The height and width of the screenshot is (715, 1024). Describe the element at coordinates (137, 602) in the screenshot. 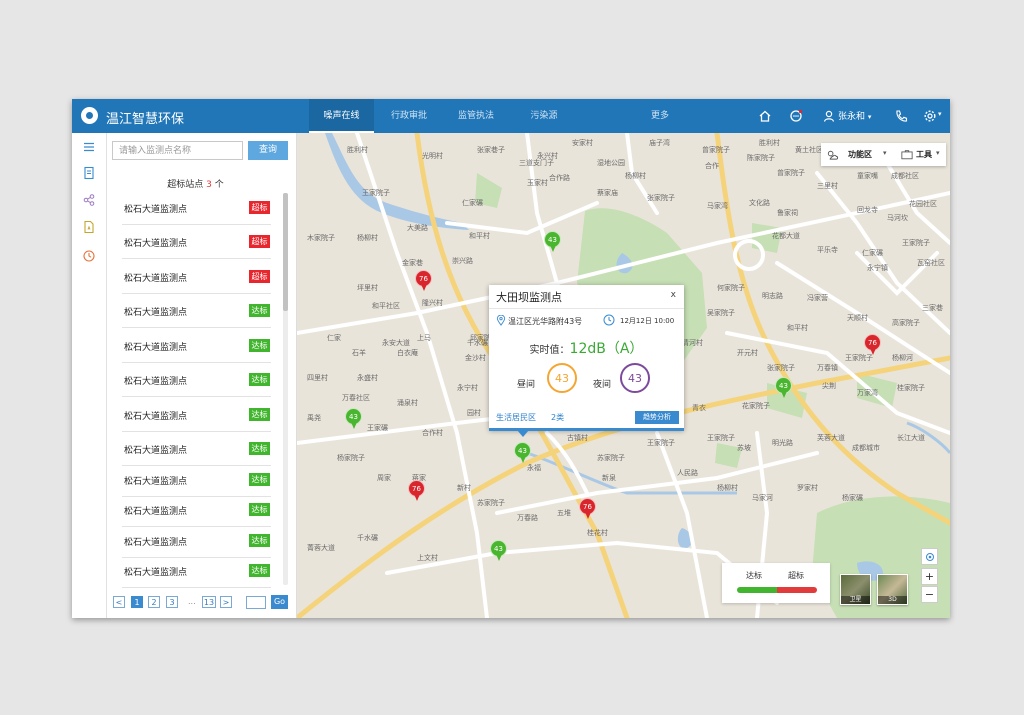

I see `page-button-1: 1` at that location.